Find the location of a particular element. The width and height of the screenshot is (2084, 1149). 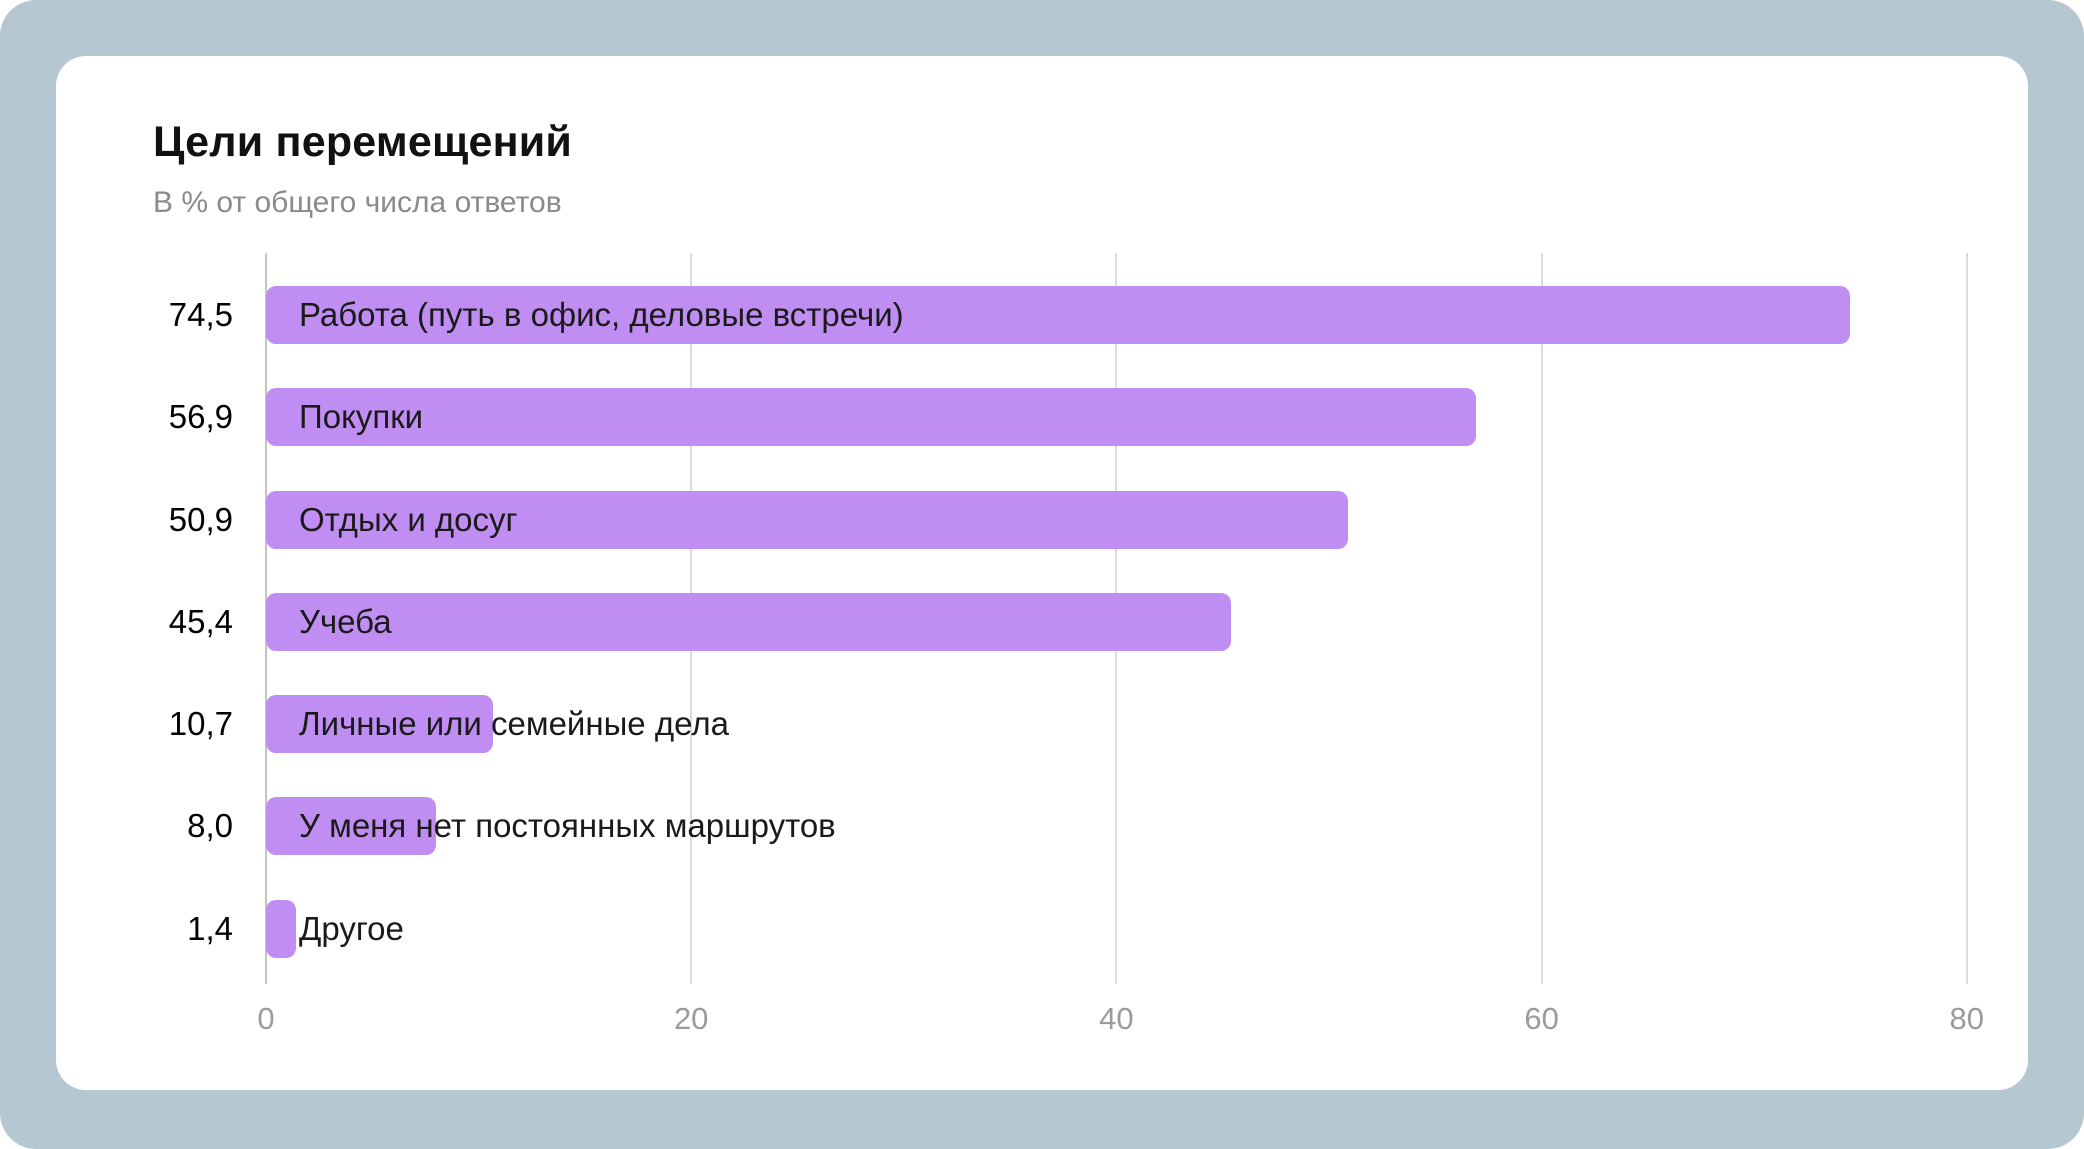

bar-value-label: 8,0 is located at coordinates (210, 826).